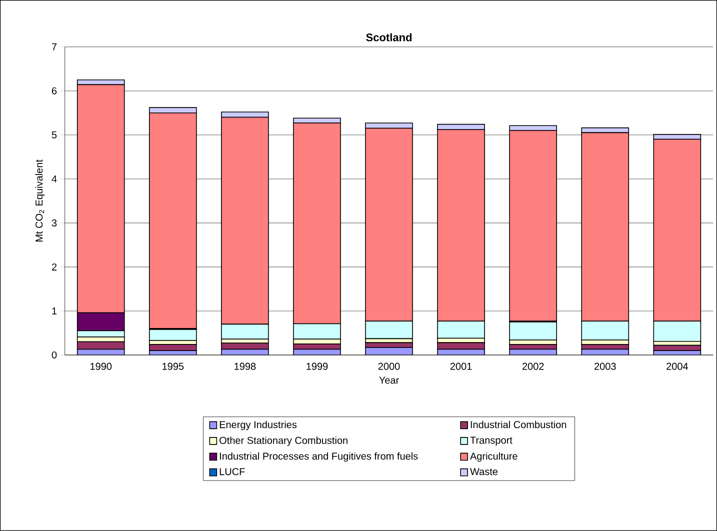 The width and height of the screenshot is (717, 531). What do you see at coordinates (484, 472) in the screenshot?
I see `legend-label: Waste` at bounding box center [484, 472].